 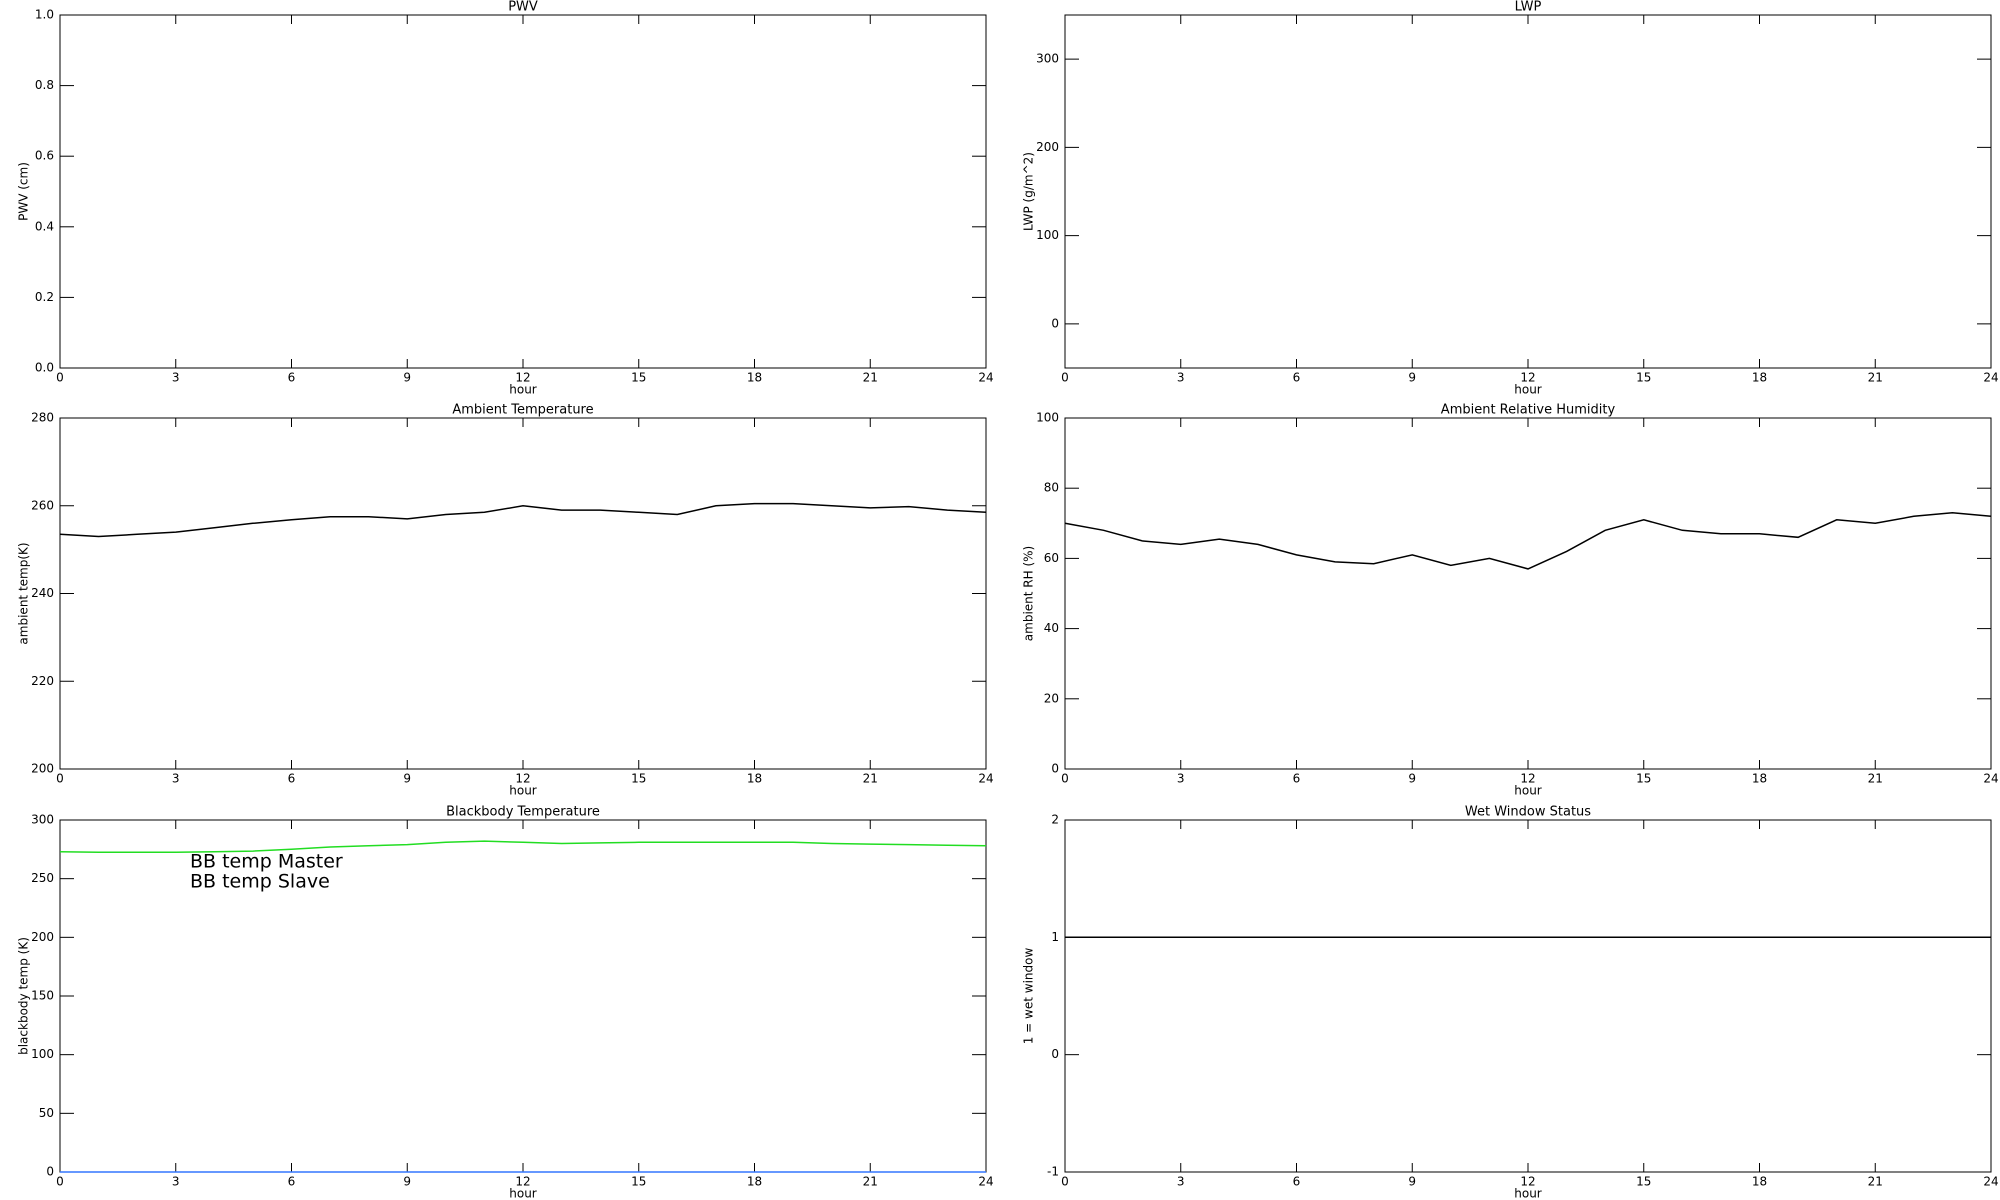 I want to click on y-tick-label: 240, so click(x=42, y=593).